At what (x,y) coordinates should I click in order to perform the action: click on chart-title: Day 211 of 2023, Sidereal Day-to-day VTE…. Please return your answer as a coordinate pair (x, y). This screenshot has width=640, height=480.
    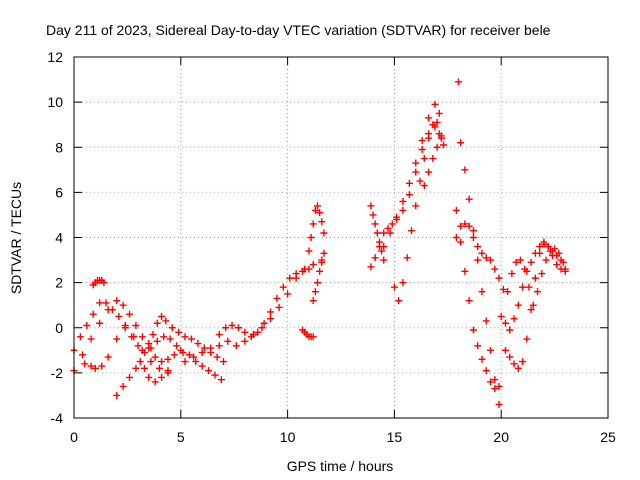
    Looking at the image, I should click on (298, 30).